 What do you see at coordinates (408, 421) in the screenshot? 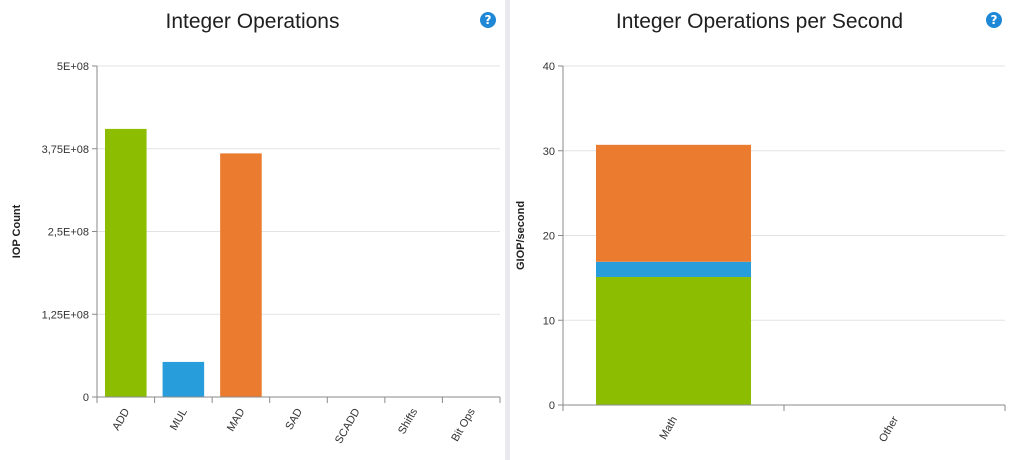
I see `x-tick-label: Shifts` at bounding box center [408, 421].